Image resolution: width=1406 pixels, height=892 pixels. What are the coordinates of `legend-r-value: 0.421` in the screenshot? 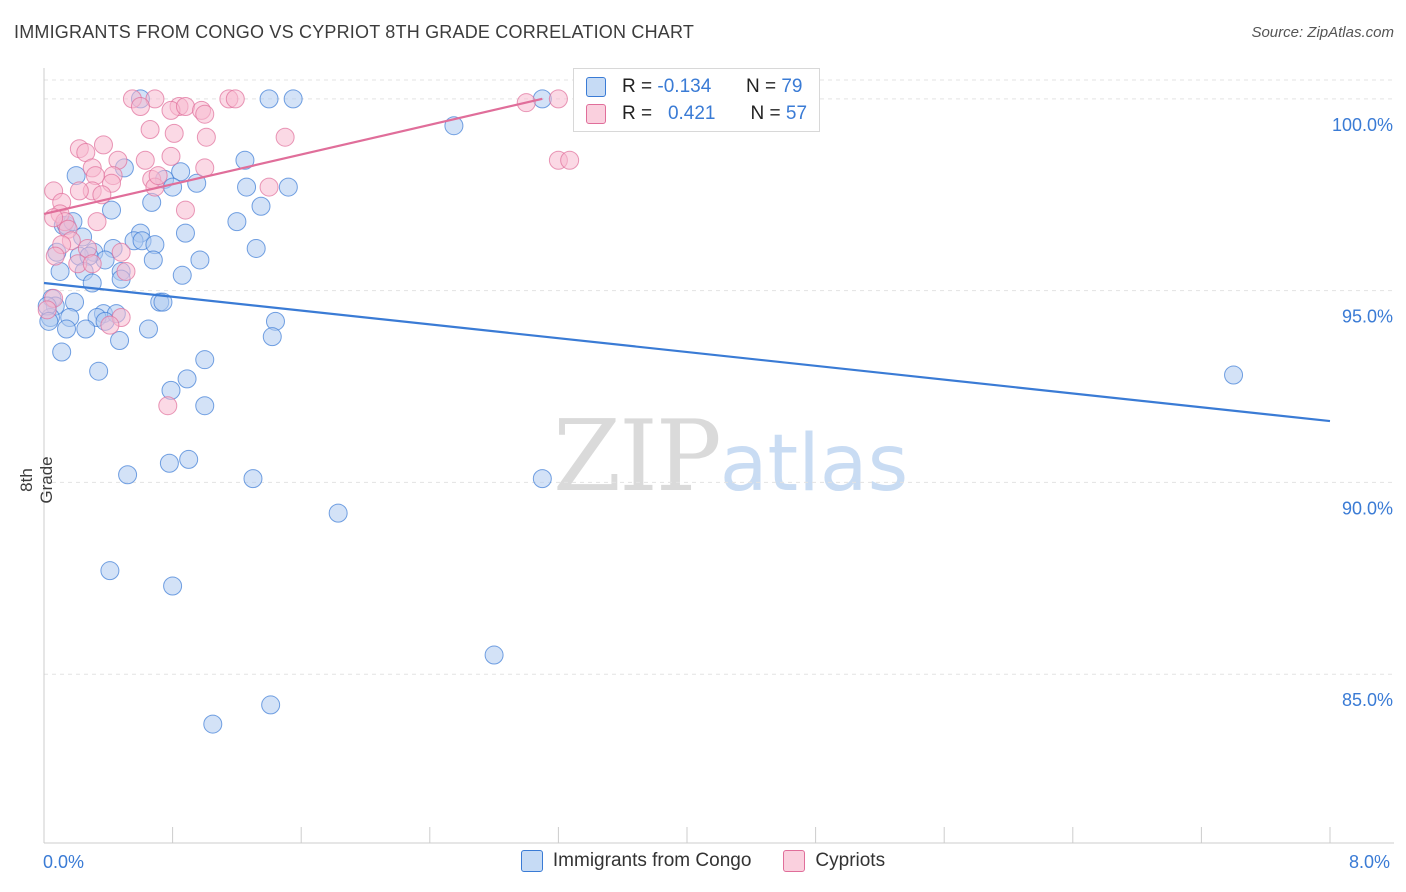 It's located at (691, 113).